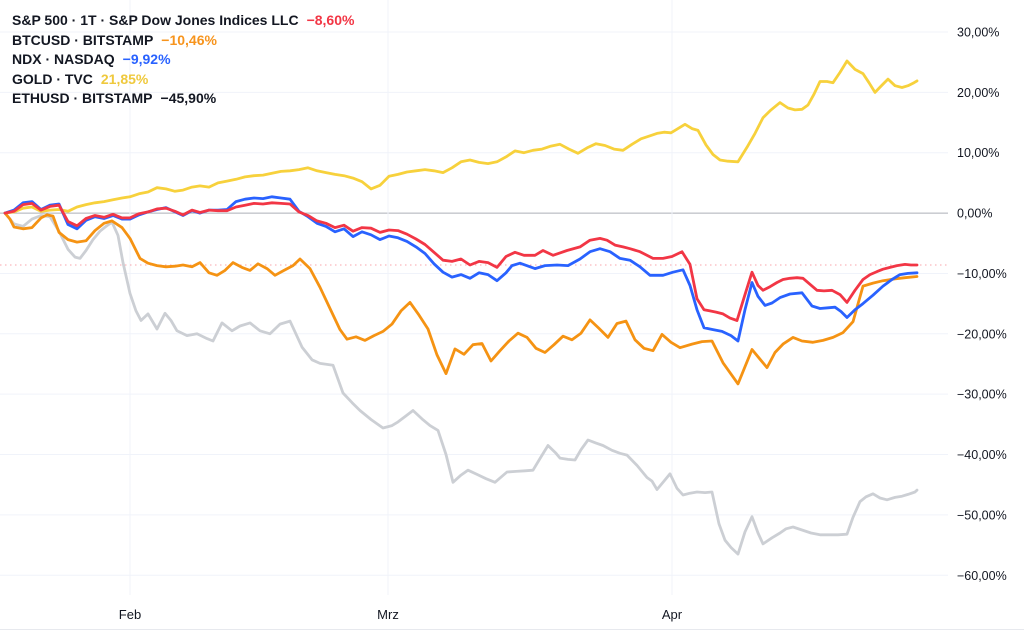 This screenshot has width=1024, height=636. I want to click on legend-item-btcusd: BTCUSD · BITSTAMP −10,46%, so click(183, 41).